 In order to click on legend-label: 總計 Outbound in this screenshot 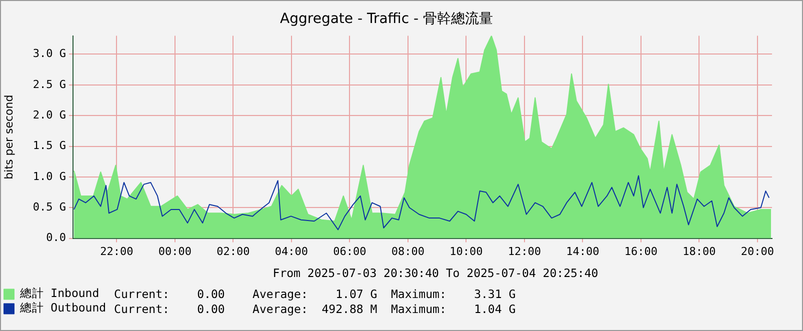, I will do `click(62, 307)`.